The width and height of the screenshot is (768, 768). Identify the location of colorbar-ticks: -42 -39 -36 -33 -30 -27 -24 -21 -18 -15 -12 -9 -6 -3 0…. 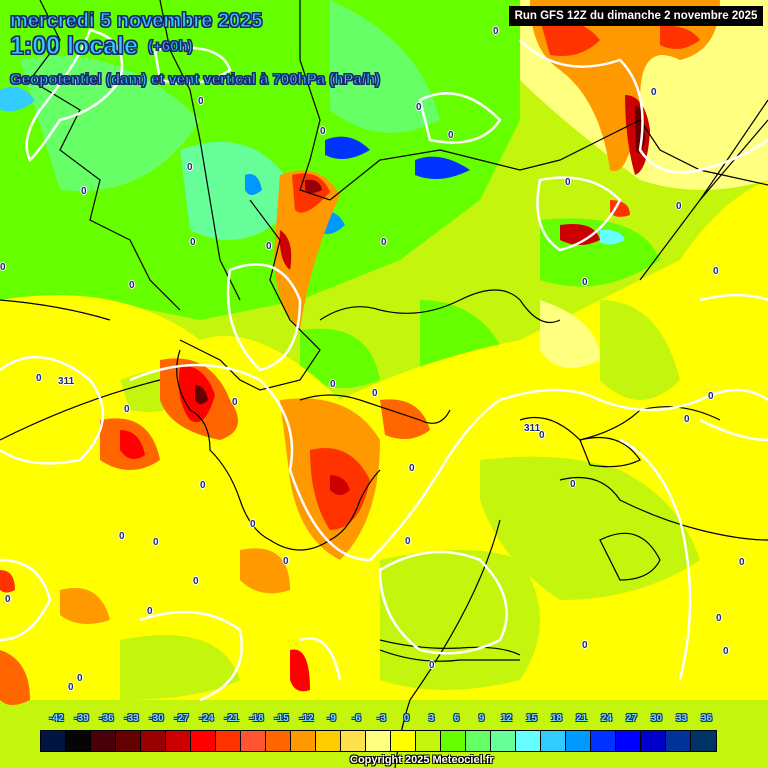
(380, 720).